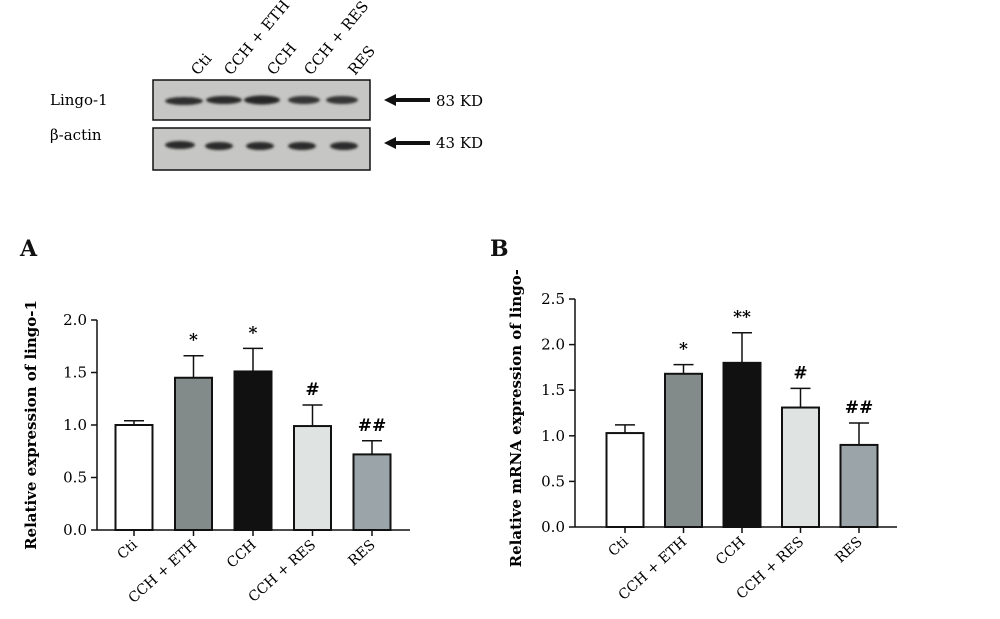 This screenshot has width=1000, height=619. Describe the element at coordinates (201, 64) in the screenshot. I see `lane-label: Cti` at that location.